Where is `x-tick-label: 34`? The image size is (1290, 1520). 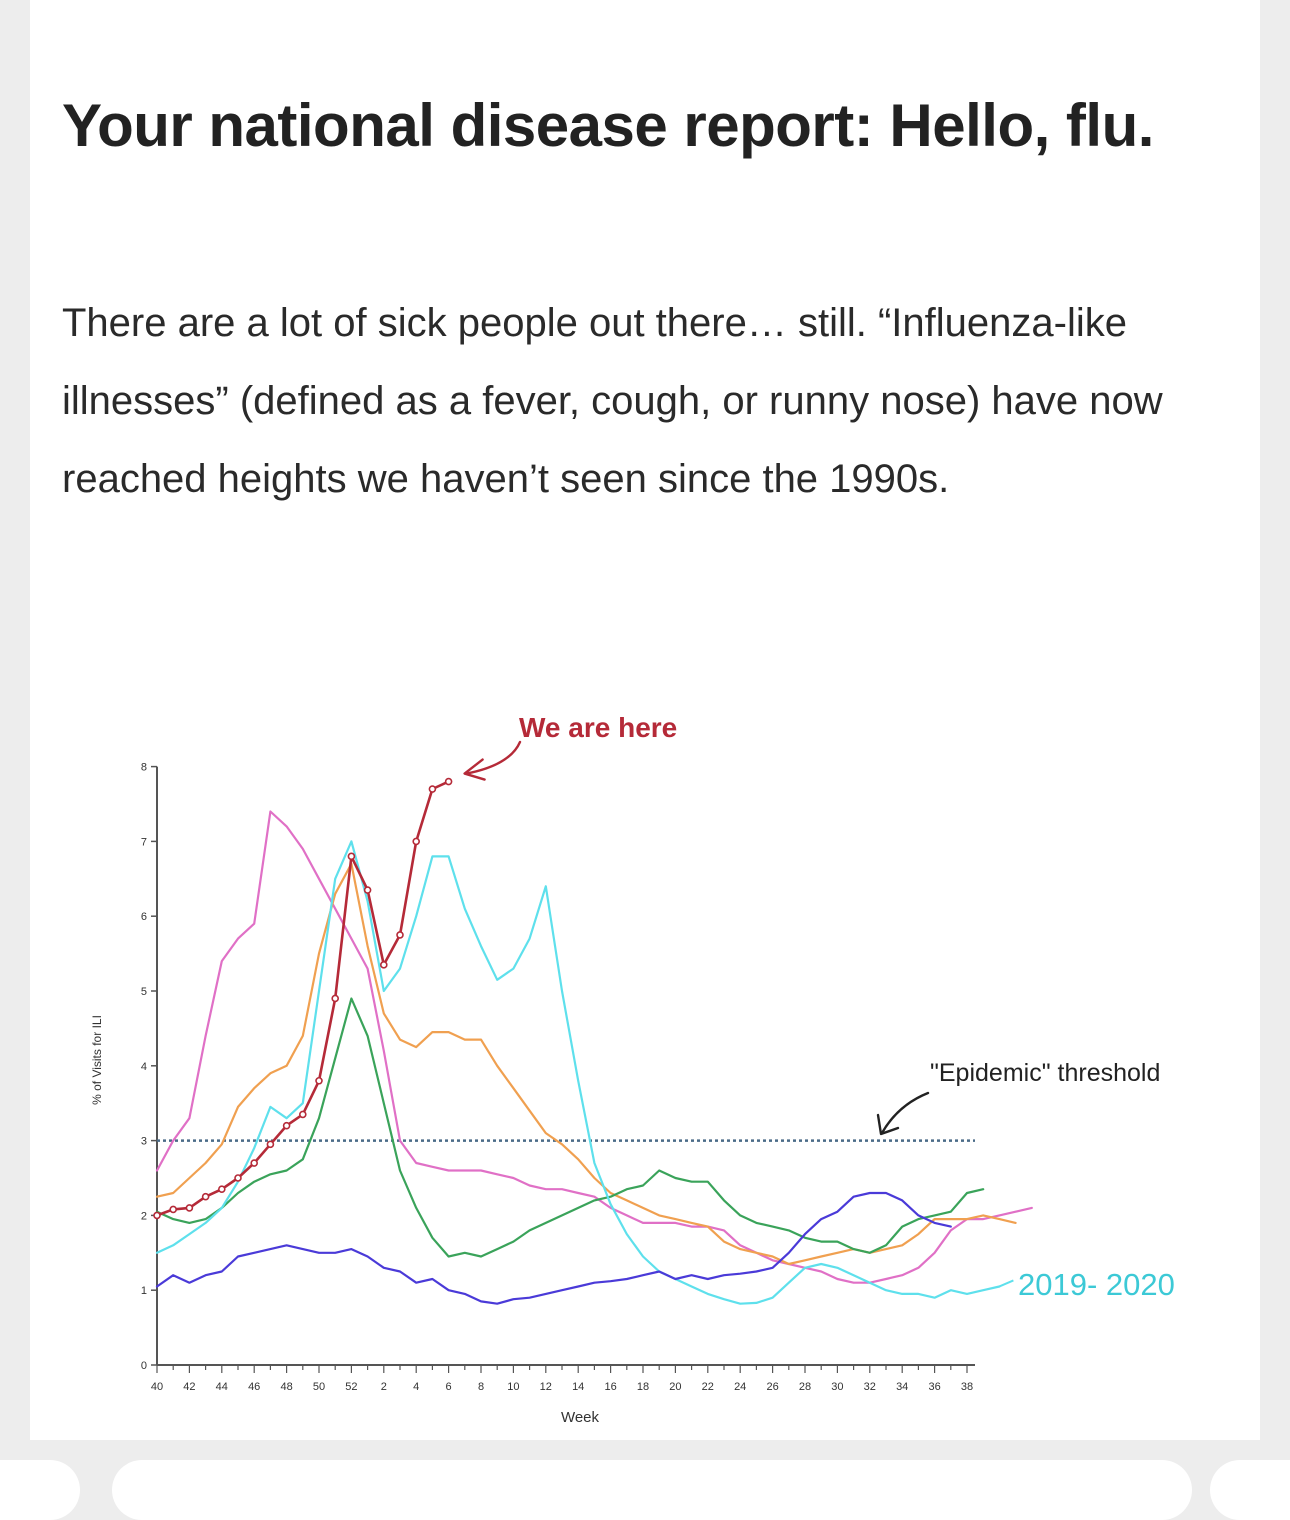
x-tick-label: 34 is located at coordinates (902, 1387).